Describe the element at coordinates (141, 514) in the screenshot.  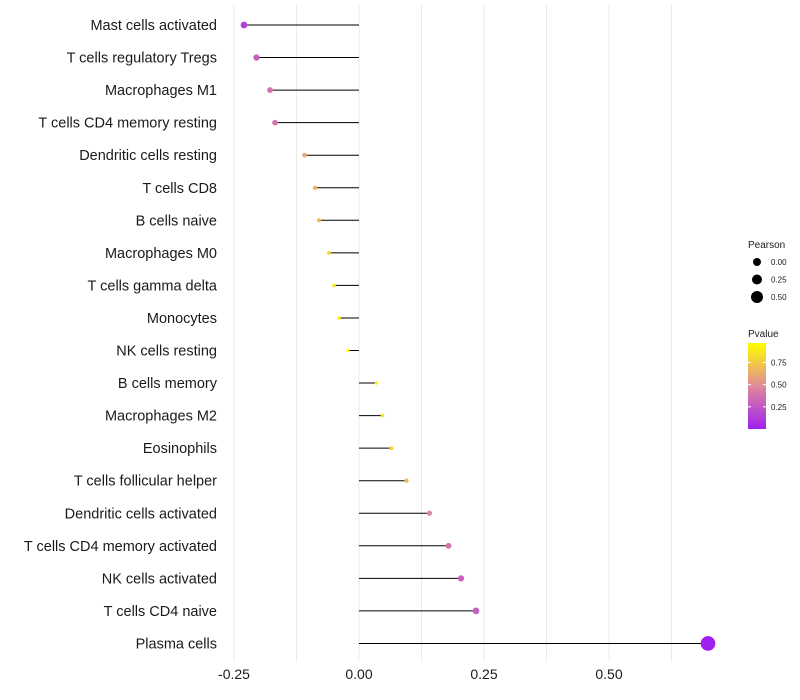
I see `category-label: Dendritic cells activated` at that location.